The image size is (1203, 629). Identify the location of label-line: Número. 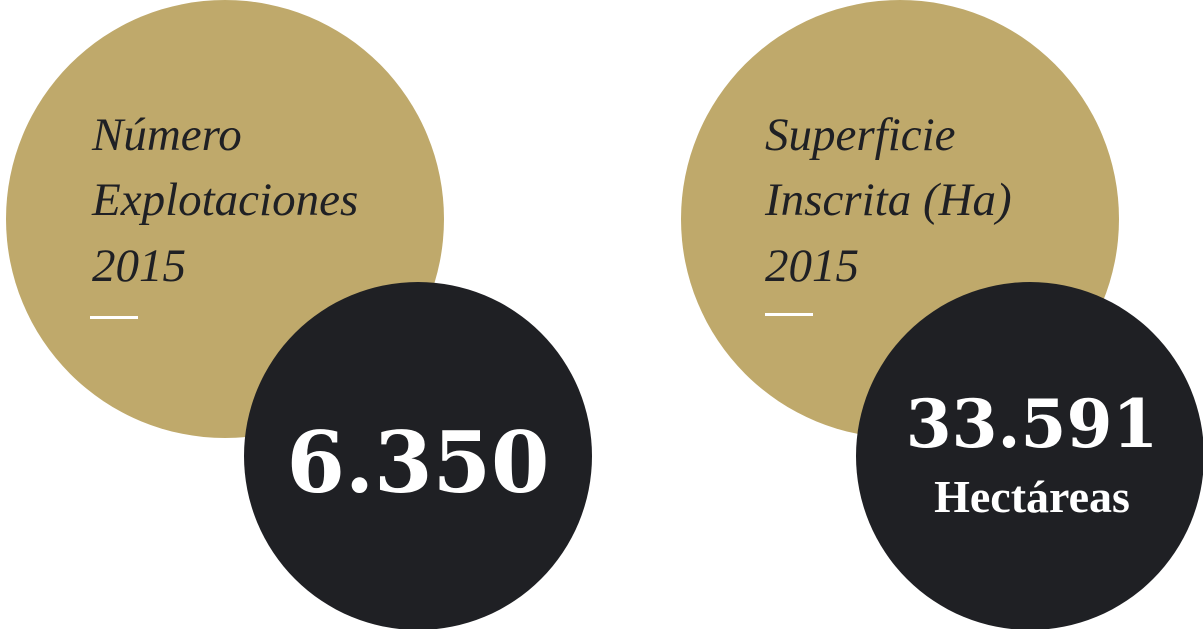
(166, 135).